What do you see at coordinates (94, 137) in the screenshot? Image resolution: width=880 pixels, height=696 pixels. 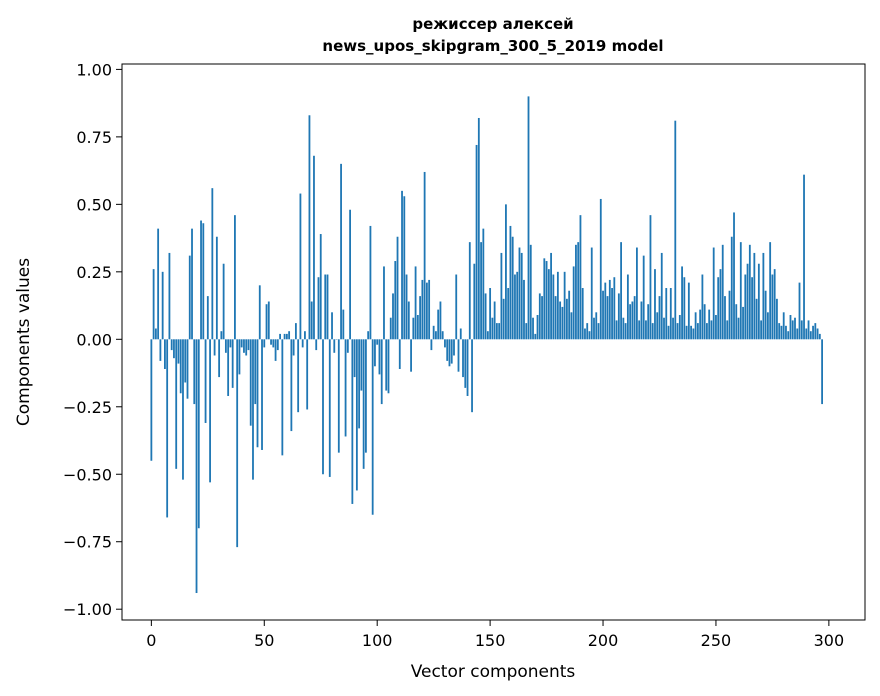 I see `y-tick-label: 0.75` at bounding box center [94, 137].